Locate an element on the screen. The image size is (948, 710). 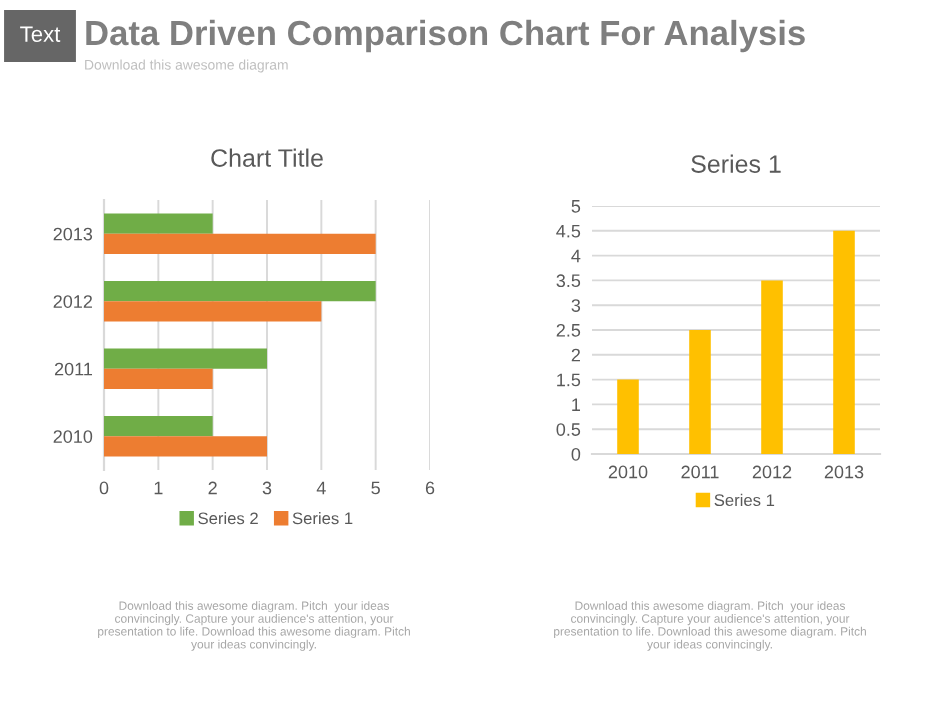
x-tick-label: 2 is located at coordinates (212, 488).